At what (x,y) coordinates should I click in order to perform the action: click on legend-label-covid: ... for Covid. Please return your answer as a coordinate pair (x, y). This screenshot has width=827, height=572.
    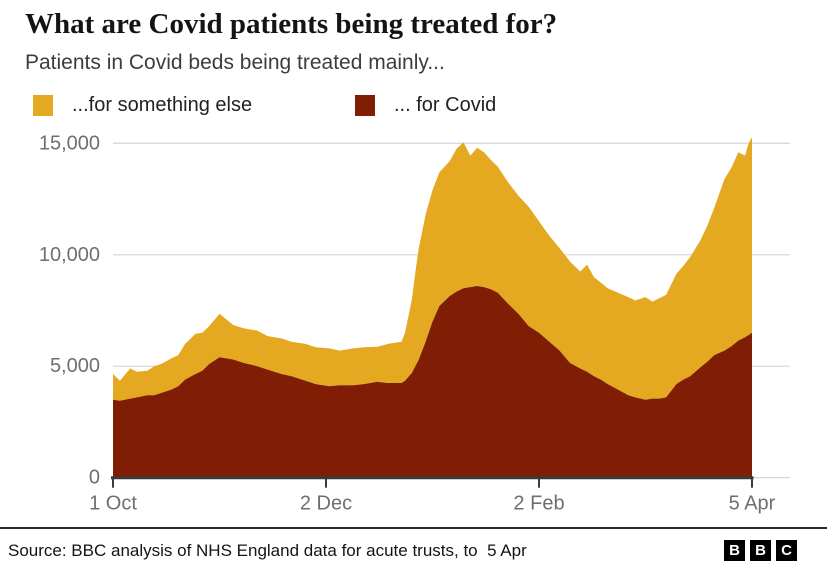
    Looking at the image, I should click on (445, 104).